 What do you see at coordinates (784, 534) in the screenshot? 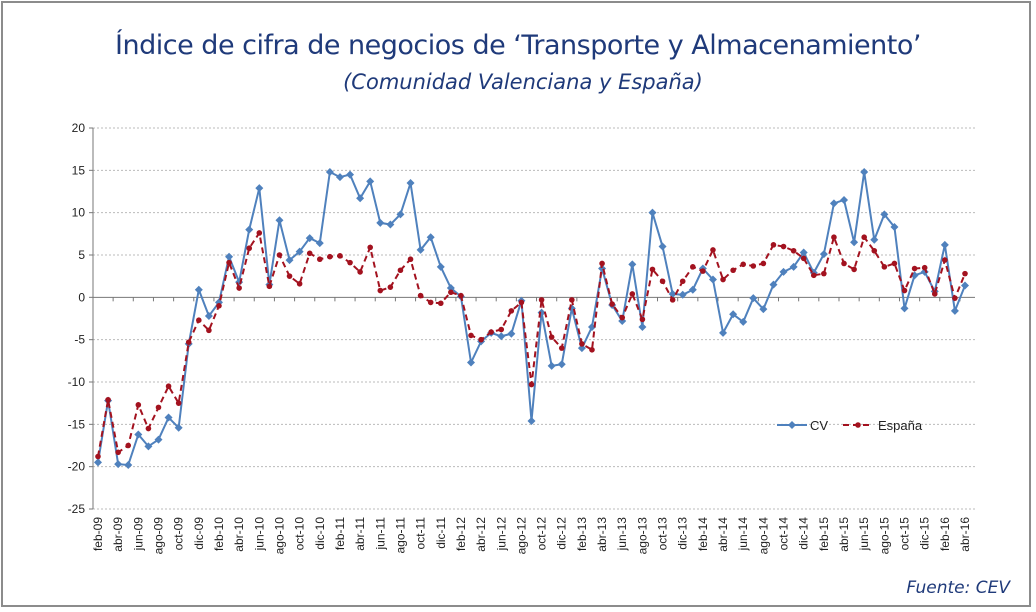
I see `x-tick-label: oct-14` at bounding box center [784, 534].